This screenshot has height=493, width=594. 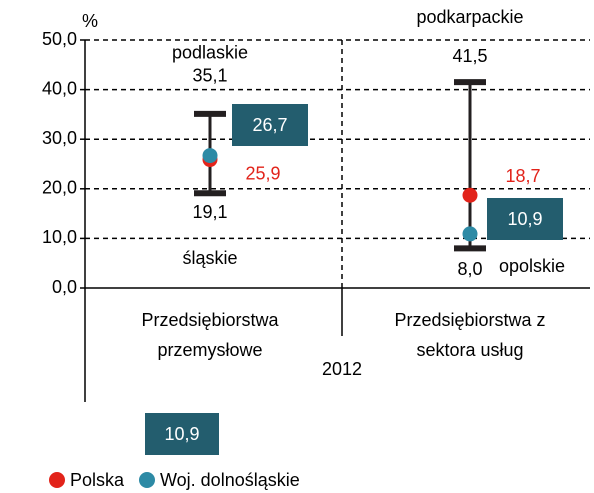 I want to click on value-label: 18,7, so click(x=522, y=176).